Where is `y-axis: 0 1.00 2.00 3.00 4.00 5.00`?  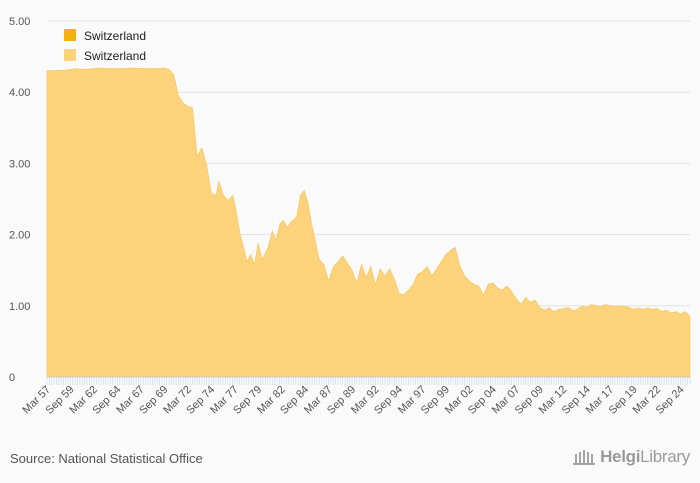 y-axis: 0 1.00 2.00 3.00 4.00 5.00 is located at coordinates (19, 200).